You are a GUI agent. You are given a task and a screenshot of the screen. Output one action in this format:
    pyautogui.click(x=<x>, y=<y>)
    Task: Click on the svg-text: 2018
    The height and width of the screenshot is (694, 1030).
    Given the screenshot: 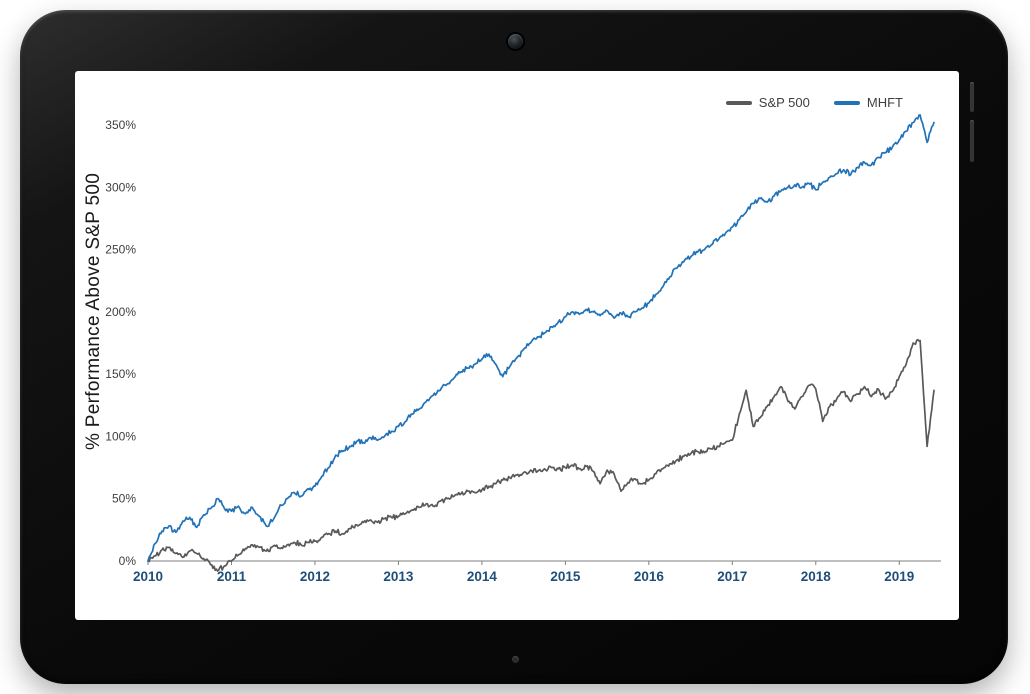 What is the action you would take?
    pyautogui.click(x=816, y=576)
    